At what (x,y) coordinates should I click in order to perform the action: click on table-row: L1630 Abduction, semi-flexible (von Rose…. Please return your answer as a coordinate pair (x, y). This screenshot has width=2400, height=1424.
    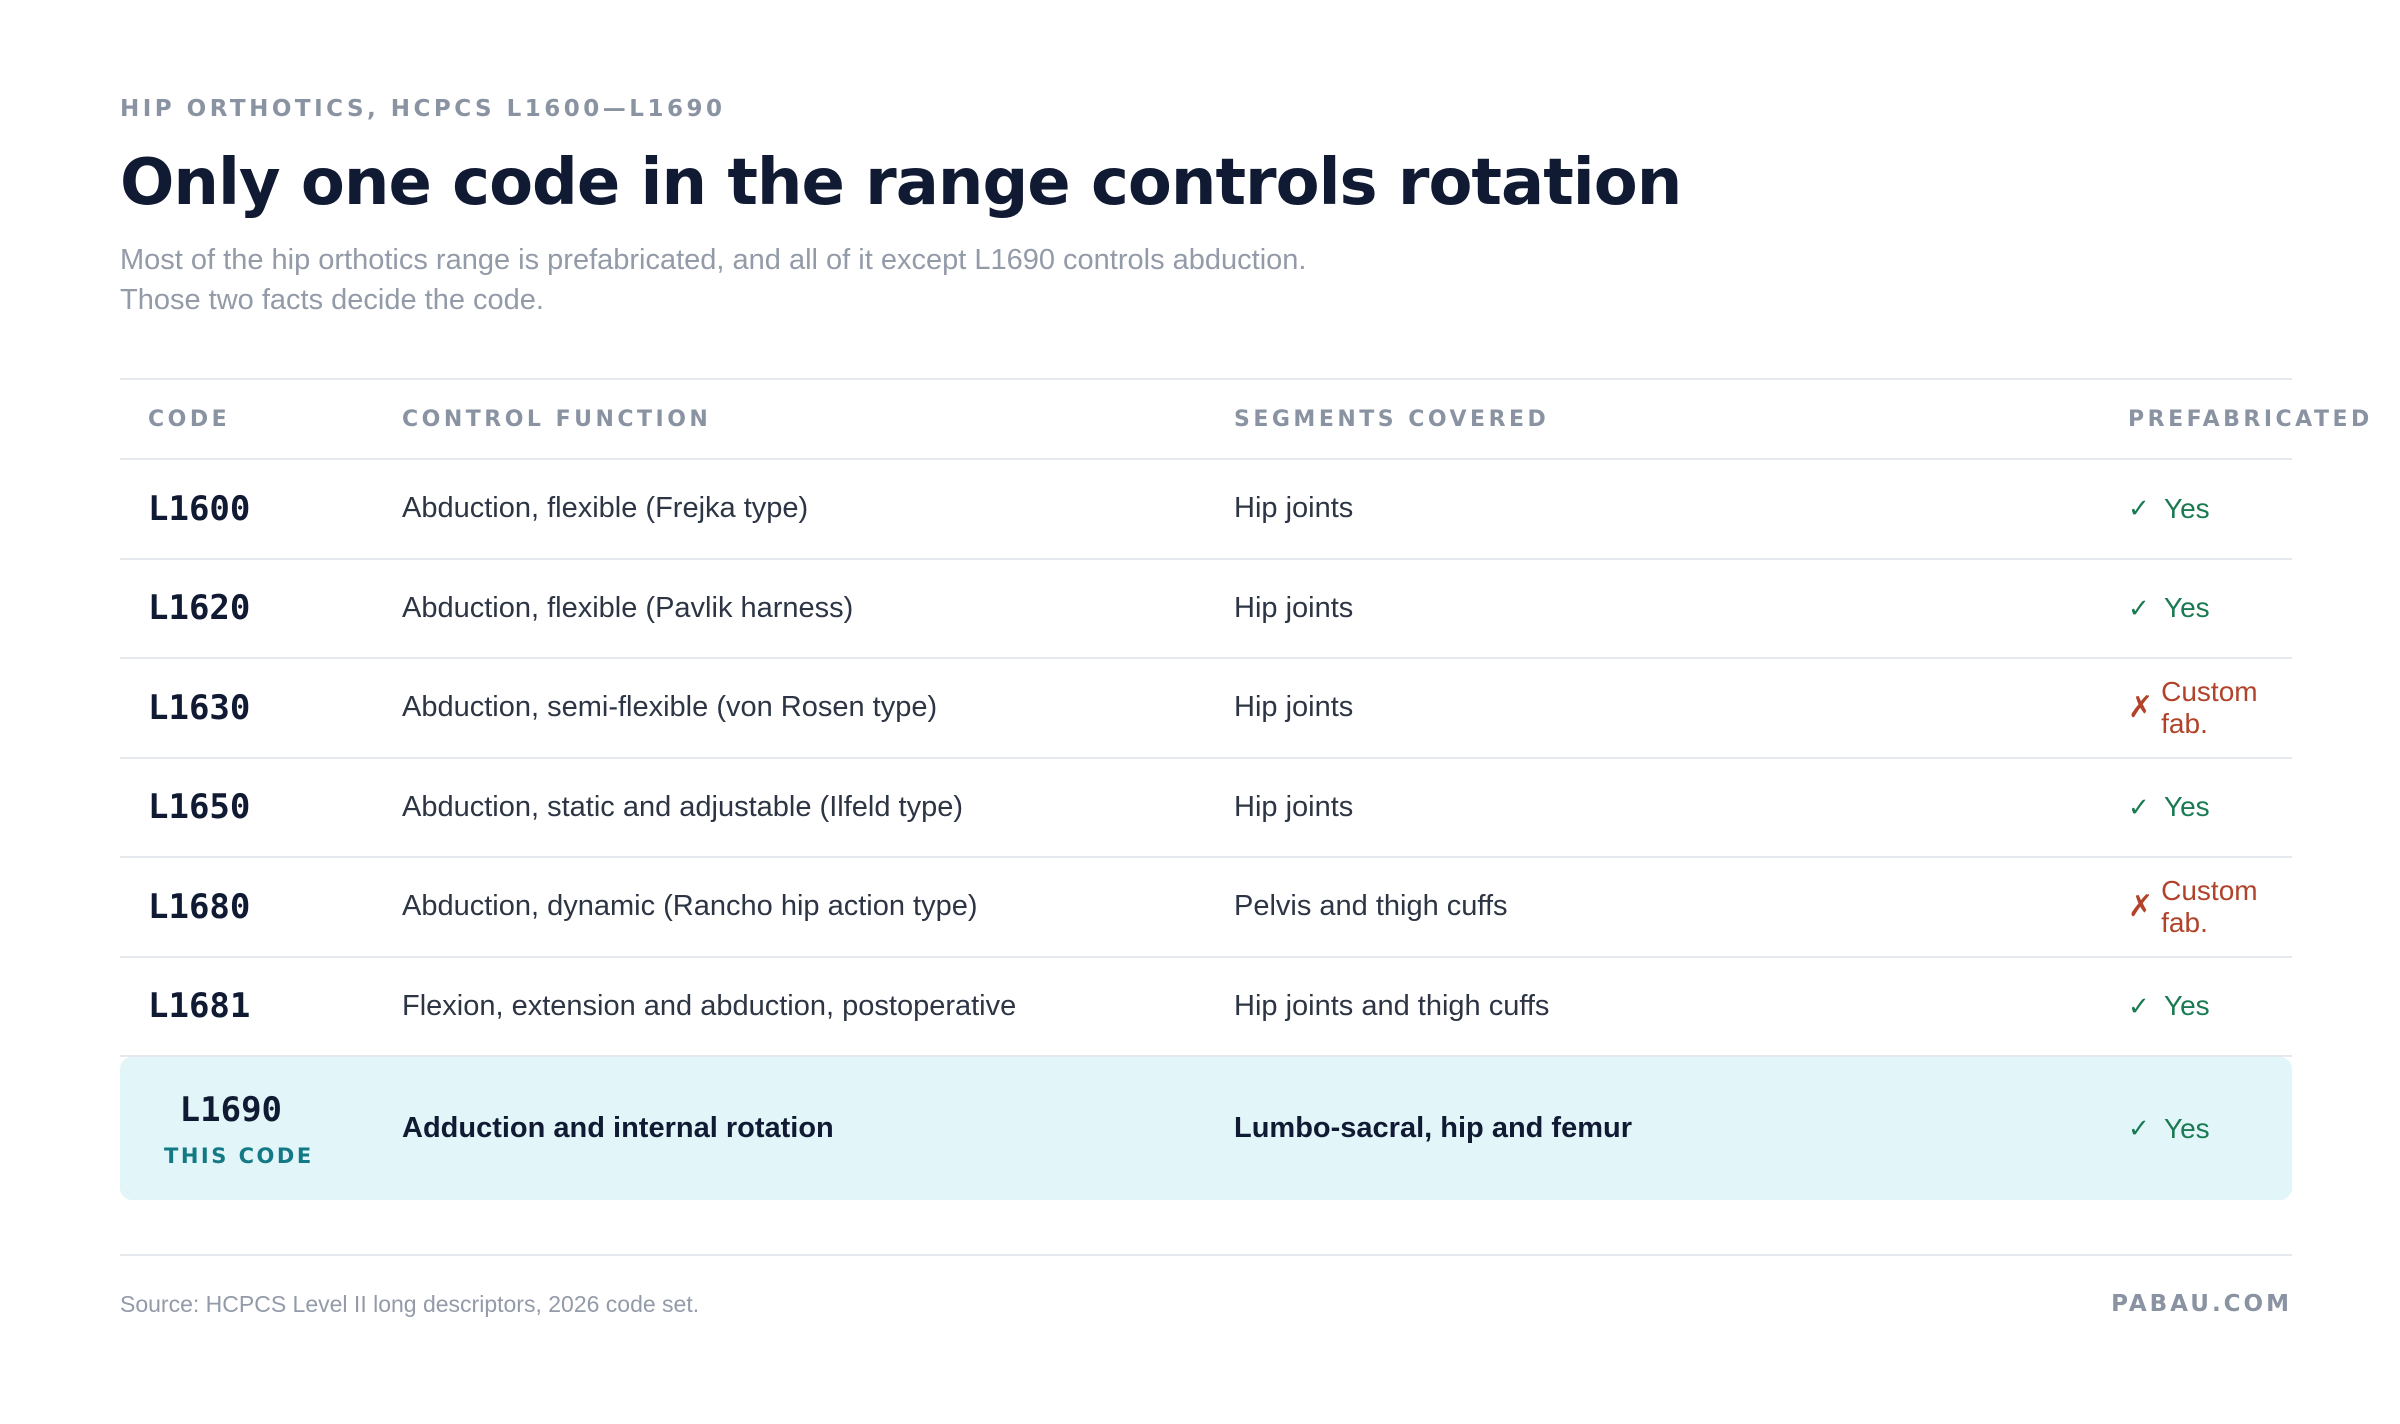
    Looking at the image, I should click on (1206, 709).